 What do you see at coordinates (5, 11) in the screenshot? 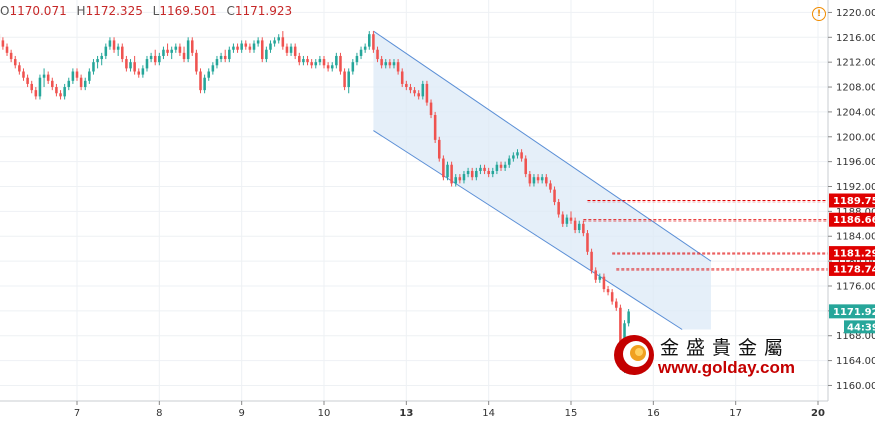
I see `open-label: O` at bounding box center [5, 11].